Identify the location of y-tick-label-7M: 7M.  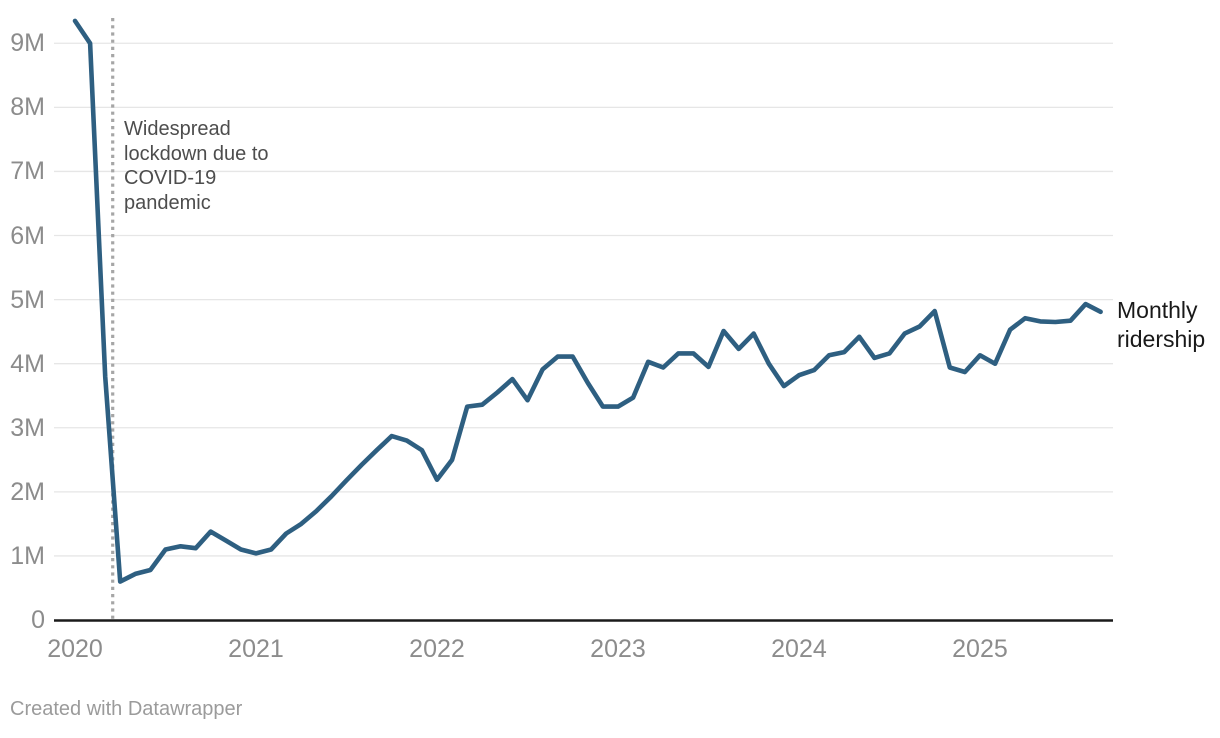
(27, 171).